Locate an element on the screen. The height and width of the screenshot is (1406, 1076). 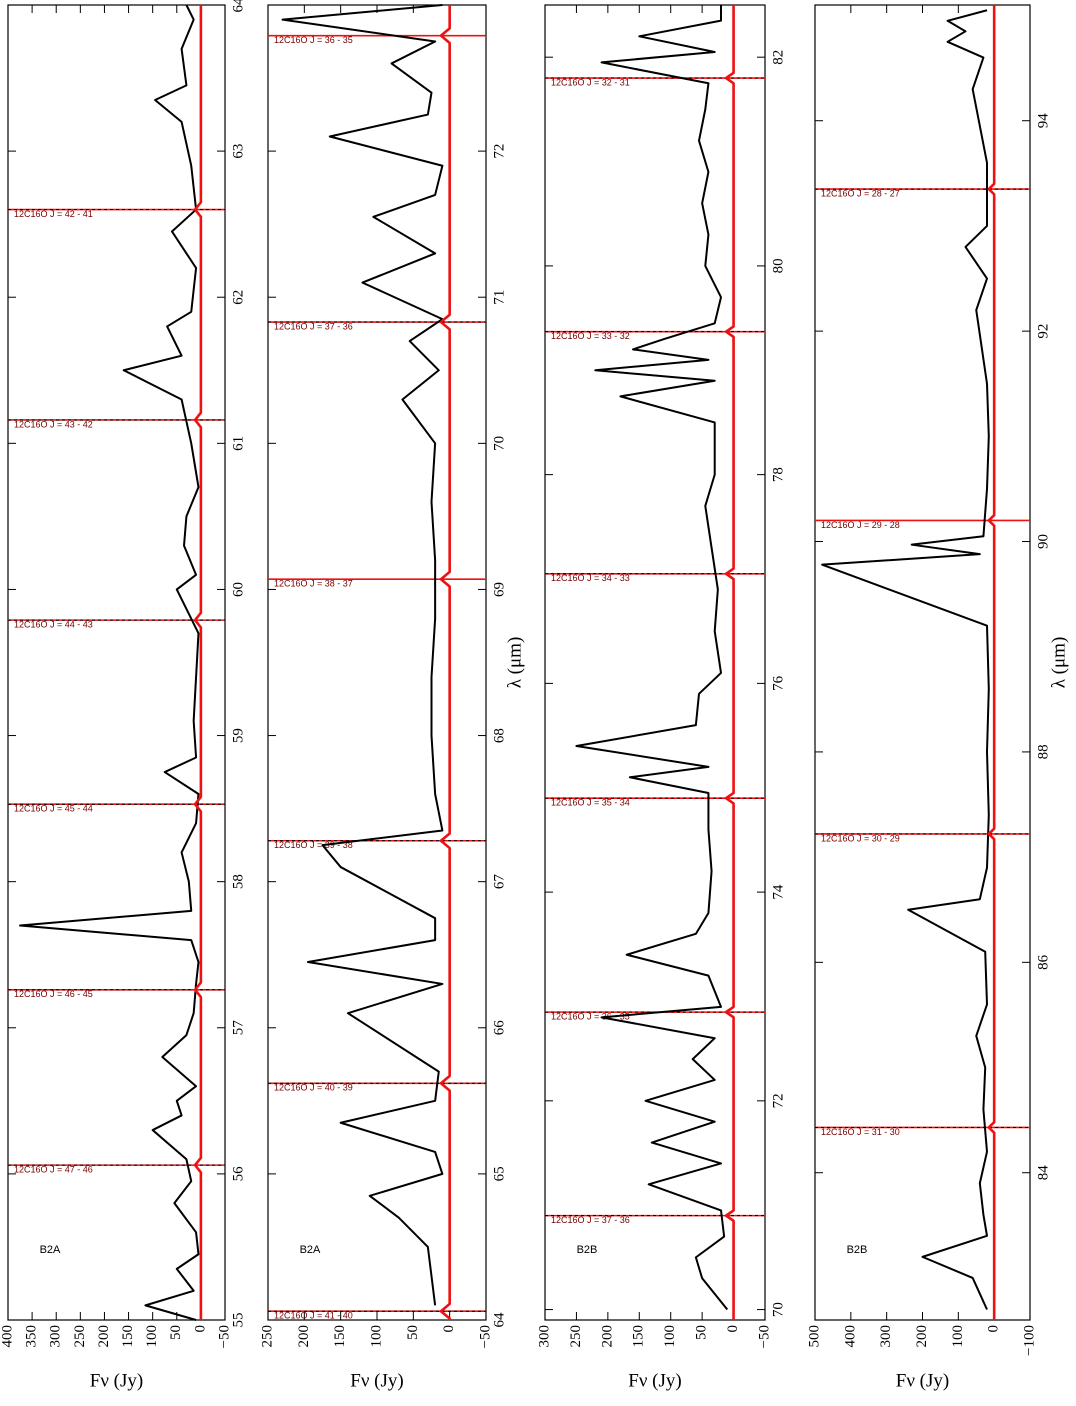
line-label: 12C16O J = 32 - 31 is located at coordinates (590, 82).